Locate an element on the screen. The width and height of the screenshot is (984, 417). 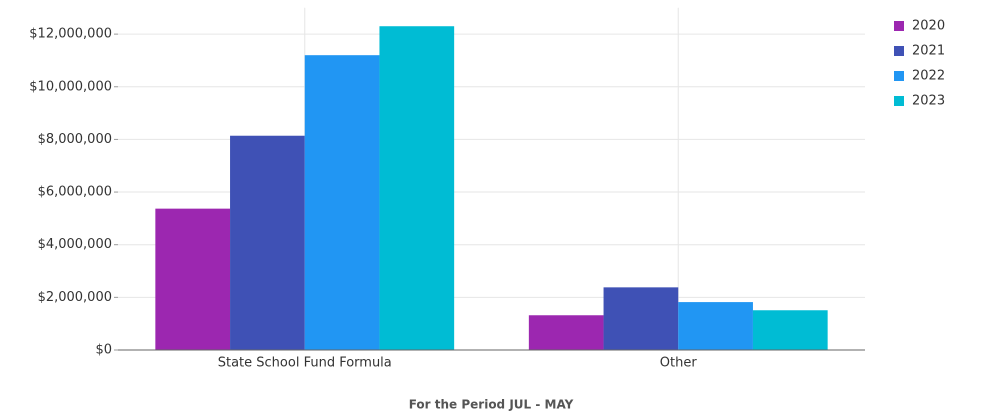
legend-label: 2021 is located at coordinates (928, 51).